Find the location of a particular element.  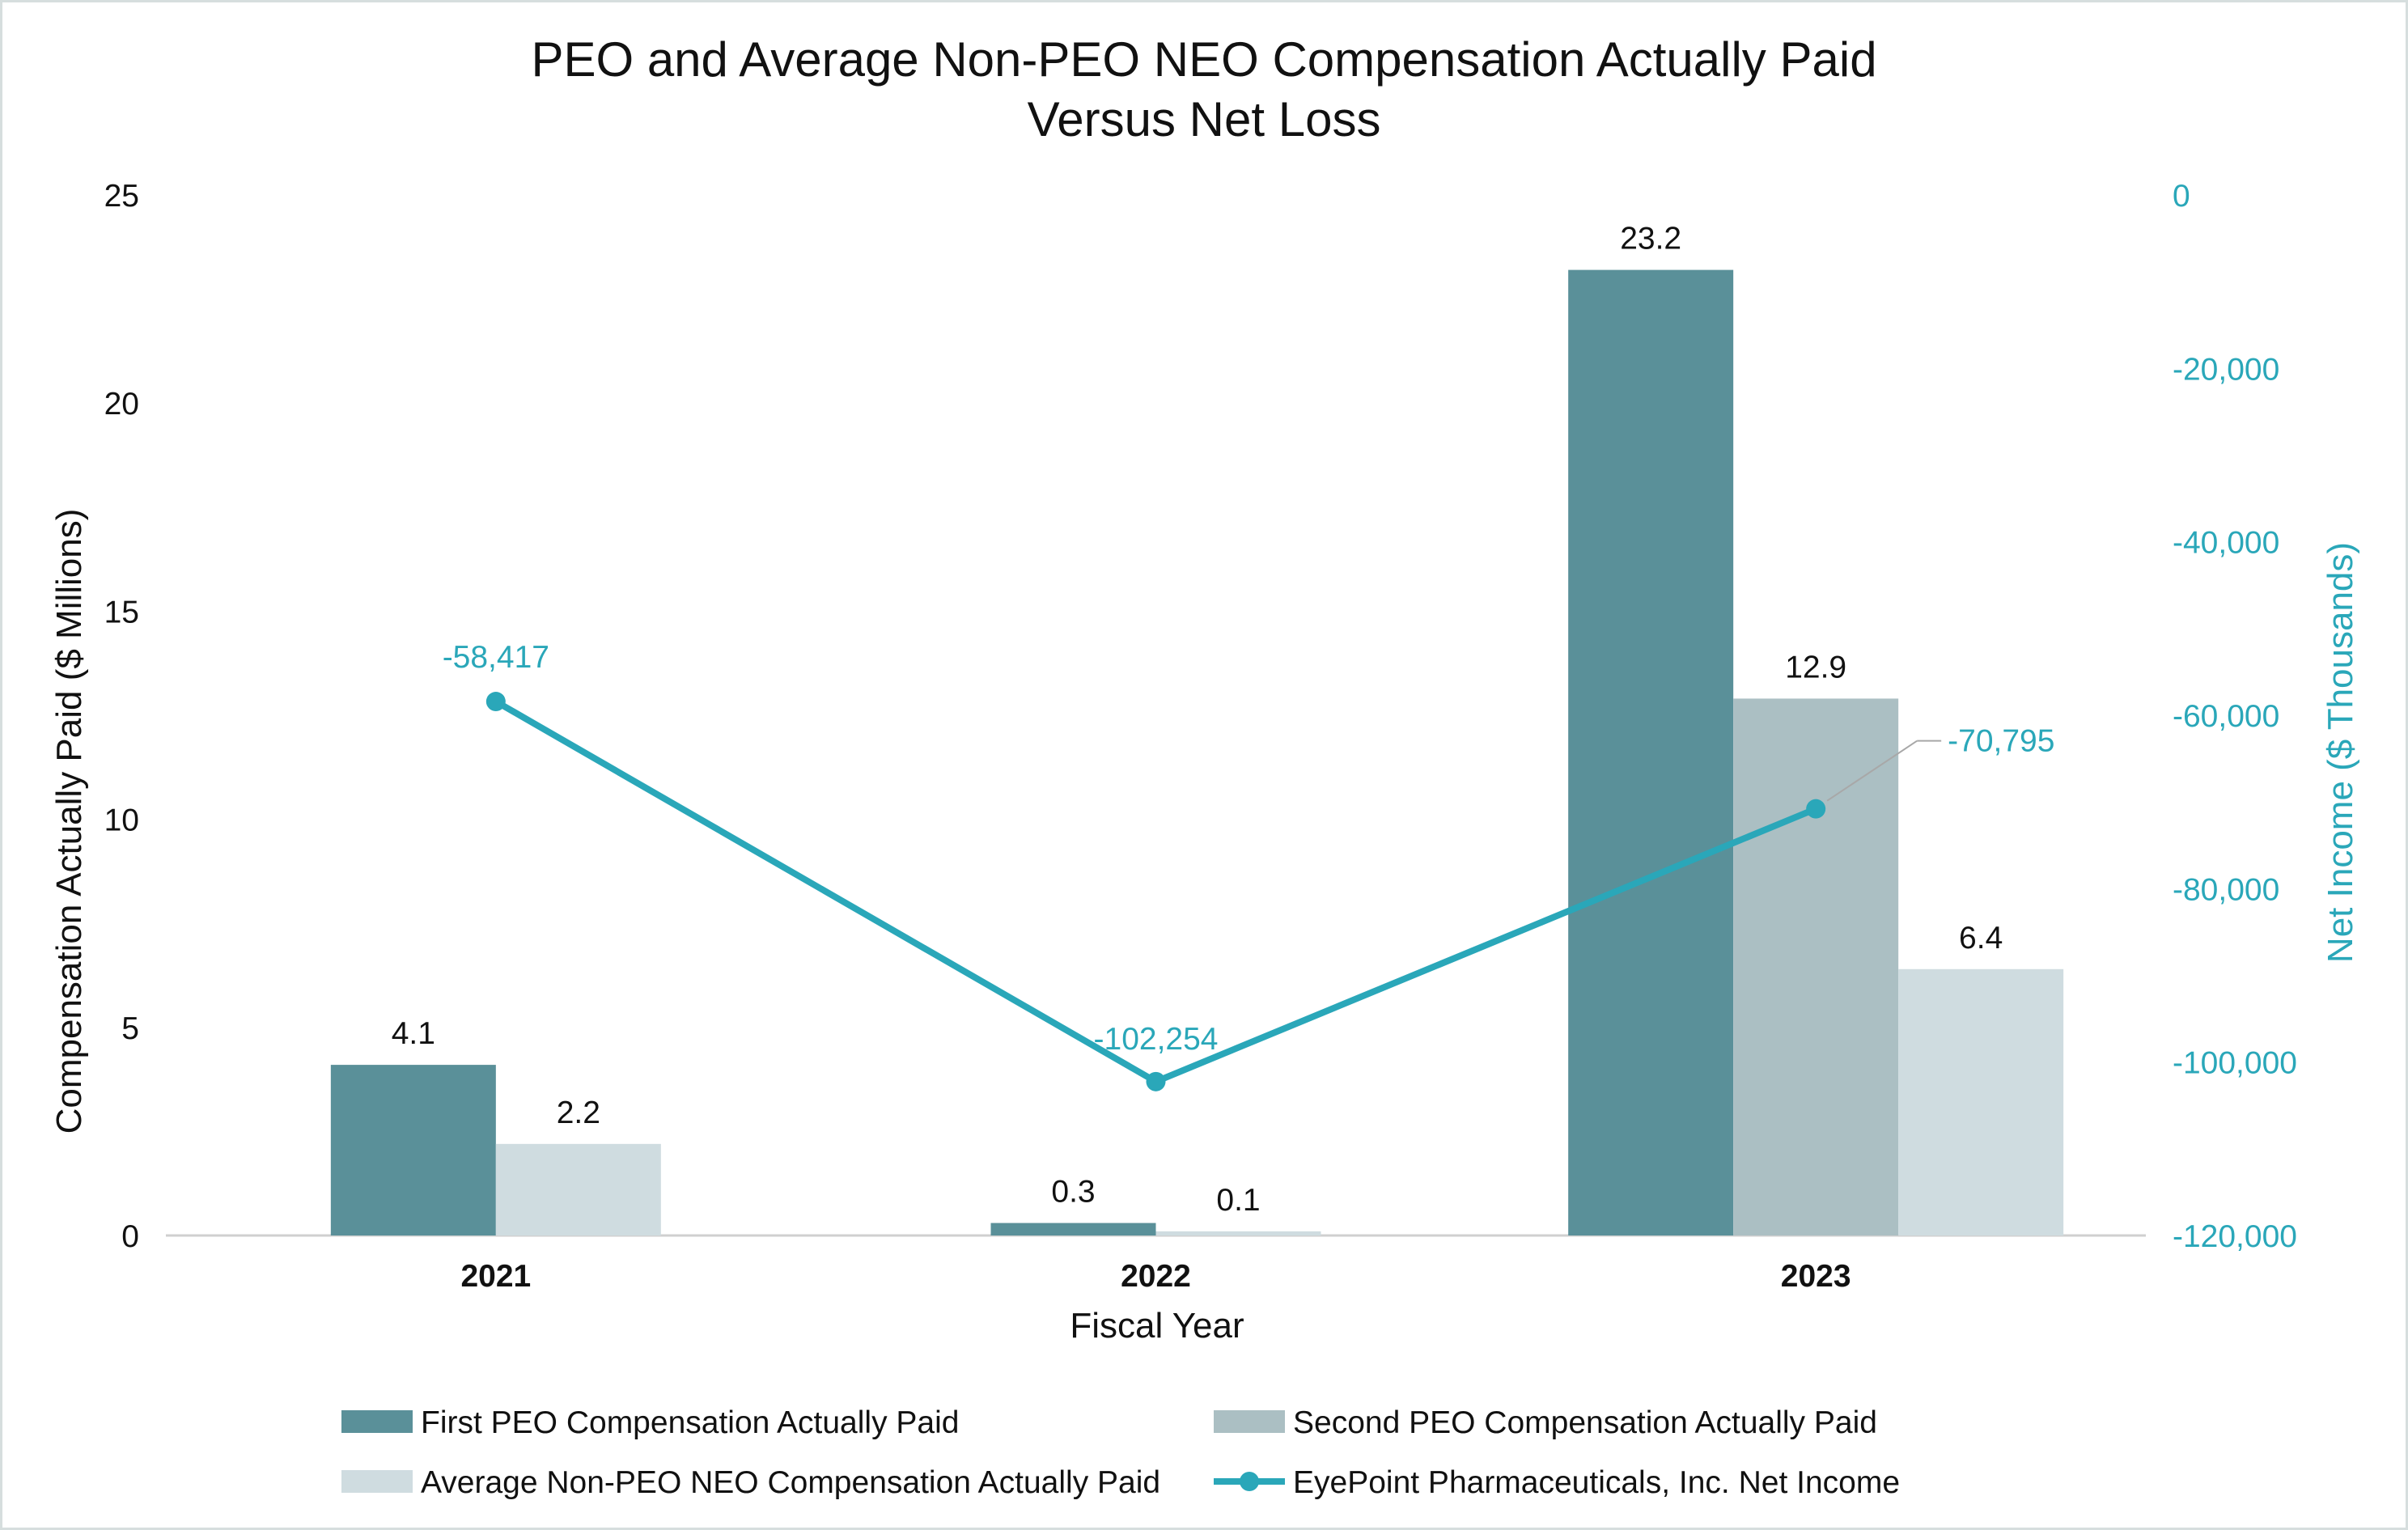

category-labels: 2021 2022 2023 is located at coordinates (1155, 1277).